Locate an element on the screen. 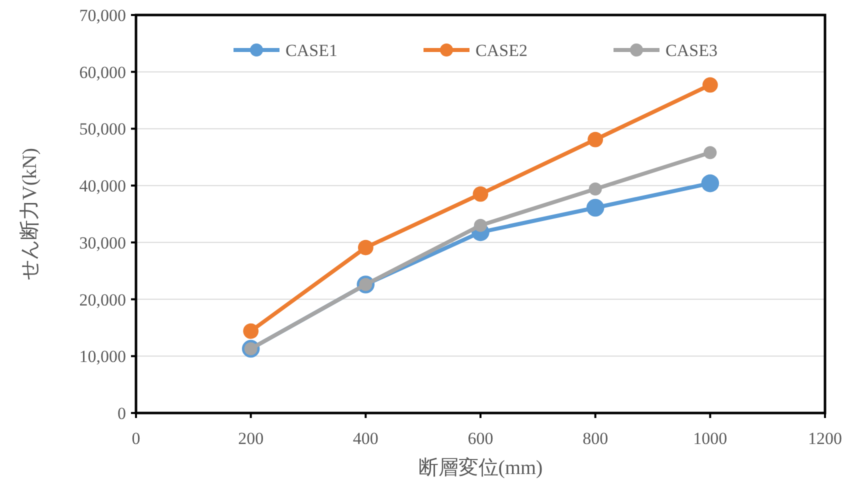  x-tick-label: 800 is located at coordinates (595, 438).